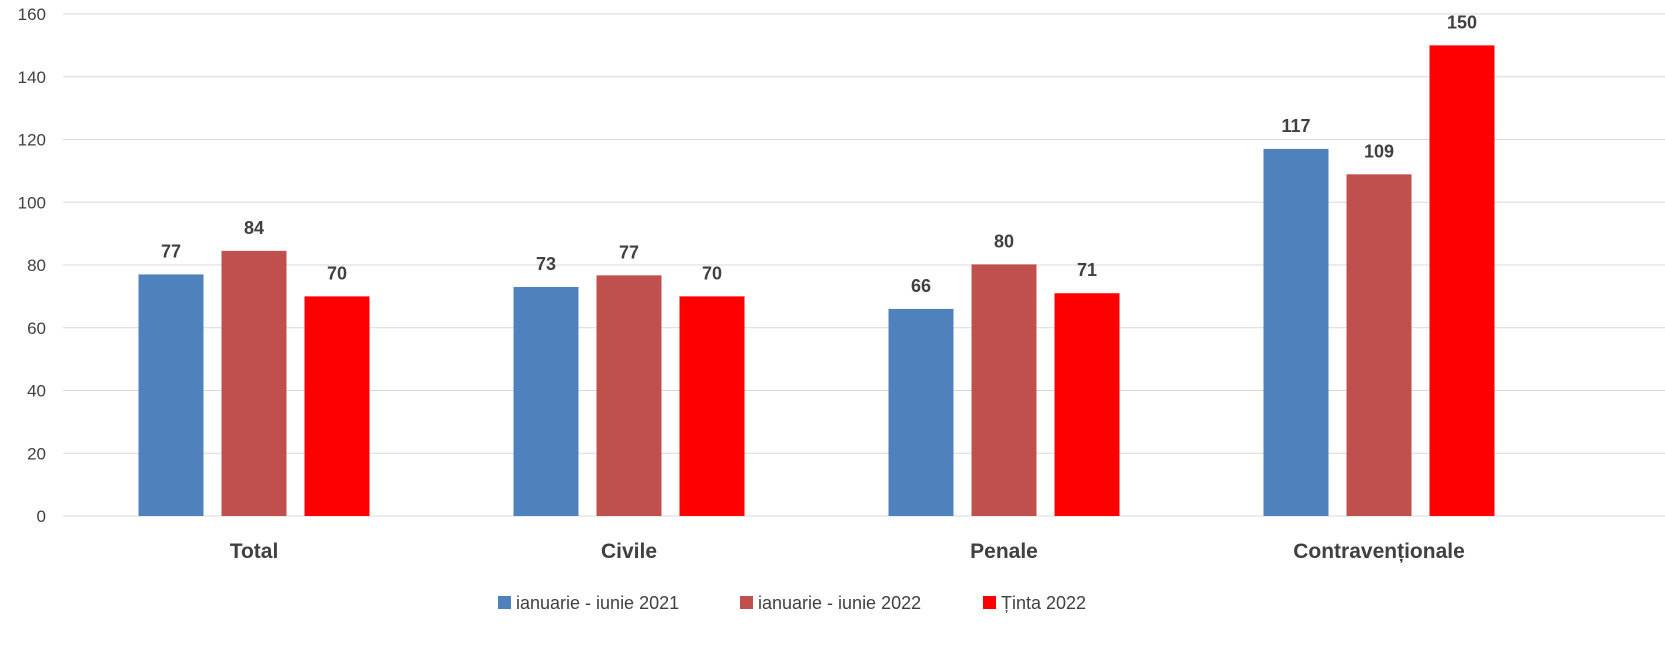  I want to click on y-tick-label: 120, so click(32, 140).